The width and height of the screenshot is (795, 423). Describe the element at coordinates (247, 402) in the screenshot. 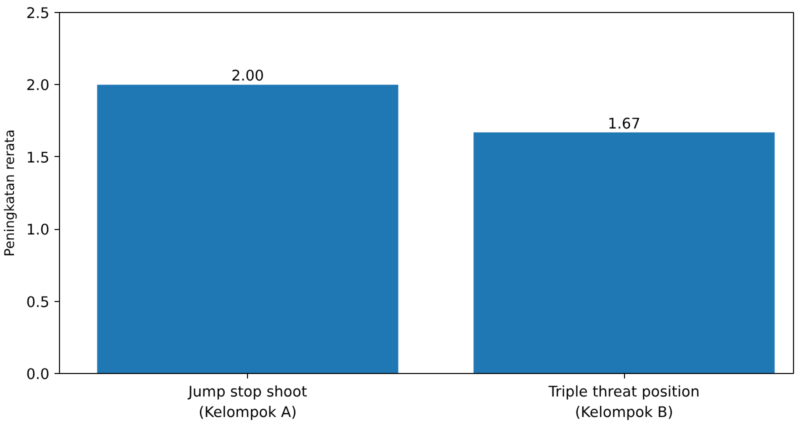

I see `x-tick-label: Jump stop shoot (Kelompok A)` at that location.